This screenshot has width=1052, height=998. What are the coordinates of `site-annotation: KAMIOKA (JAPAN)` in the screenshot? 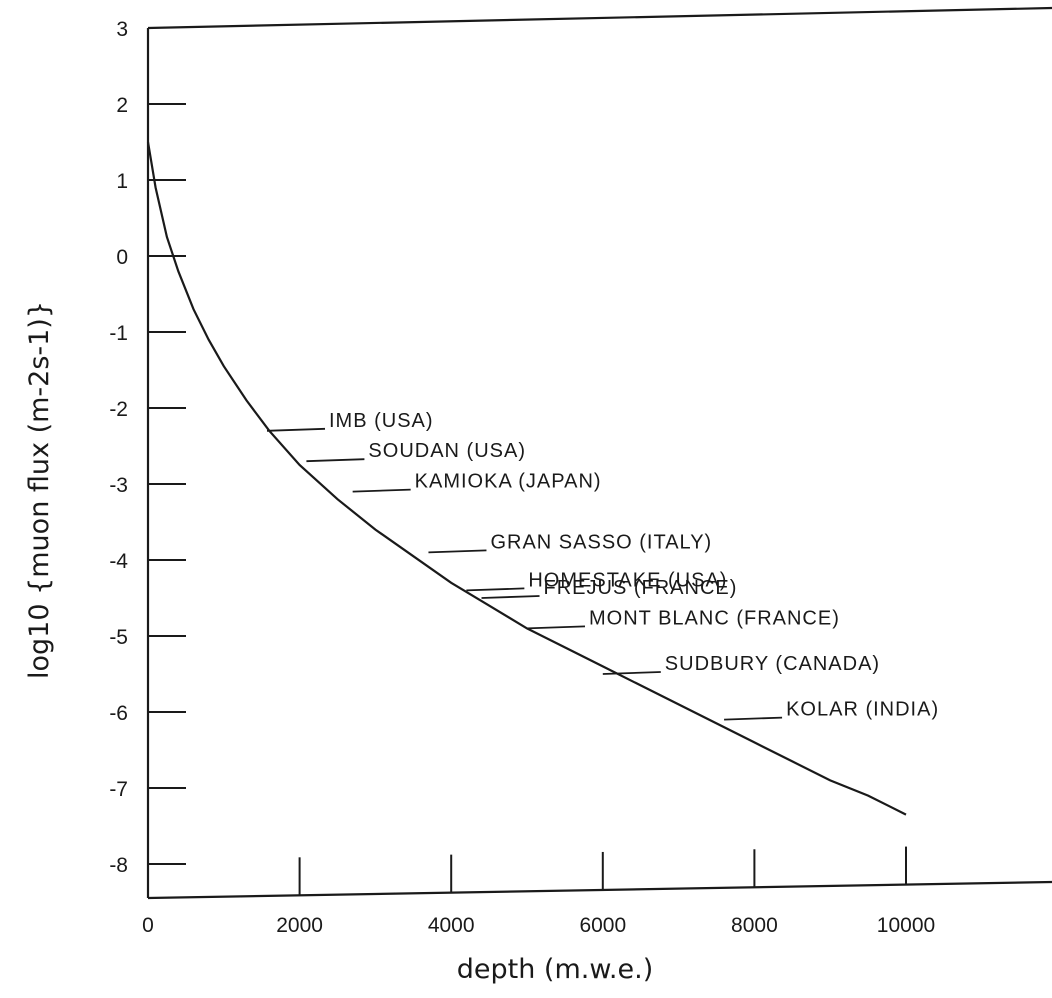 It's located at (477, 482).